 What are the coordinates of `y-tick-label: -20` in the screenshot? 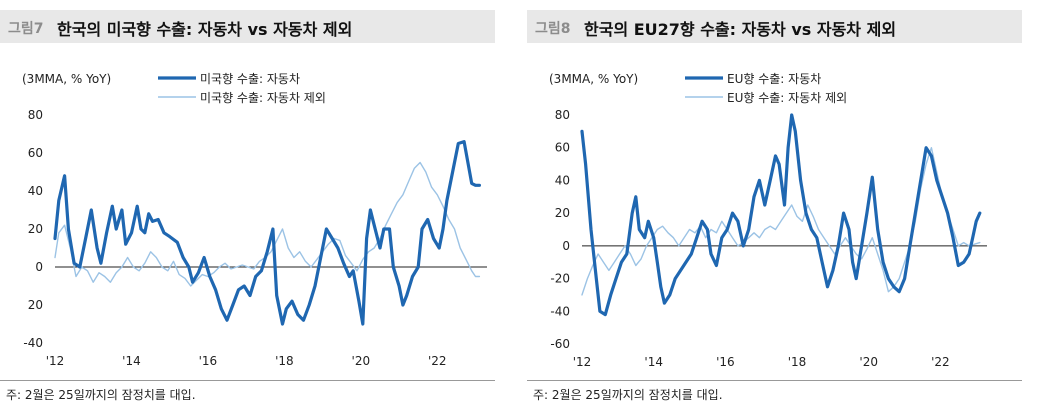 It's located at (560, 279).